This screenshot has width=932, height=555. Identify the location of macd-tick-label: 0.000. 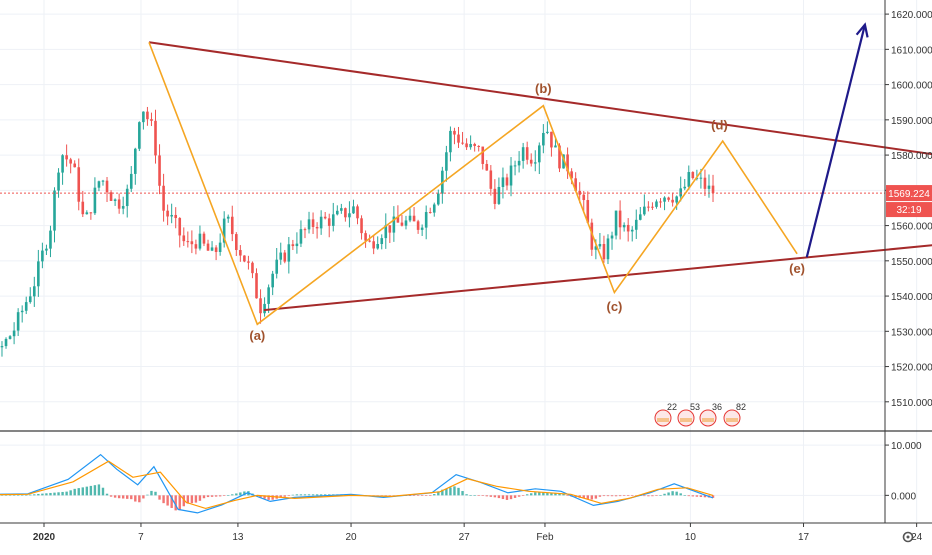
(903, 496).